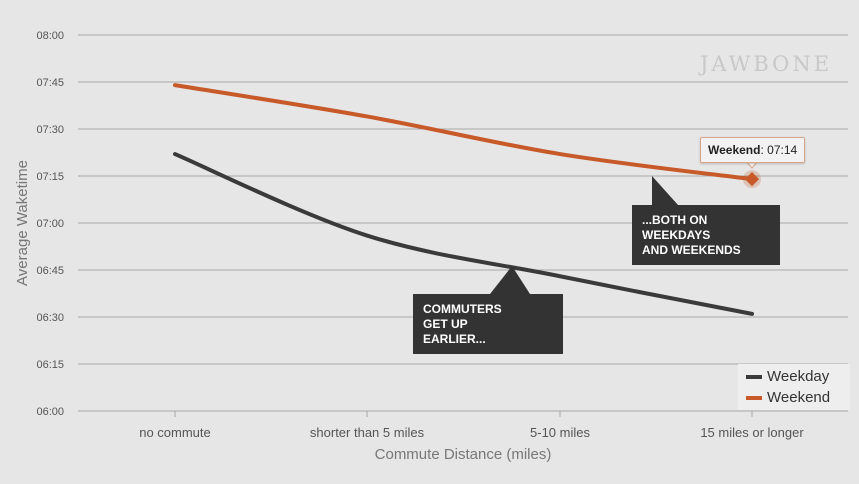 Image resolution: width=859 pixels, height=484 pixels. What do you see at coordinates (676, 235) in the screenshot?
I see `annotation-line: WEEKDAYS` at bounding box center [676, 235].